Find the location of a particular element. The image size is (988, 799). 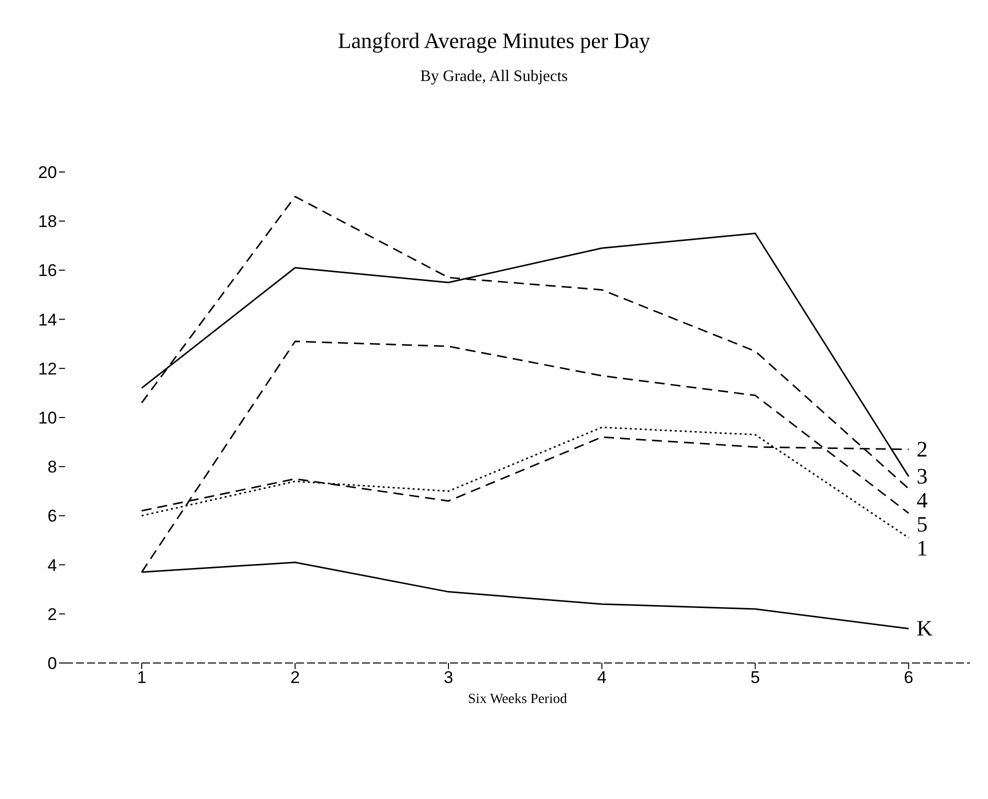

x-tick-label: 4 is located at coordinates (602, 678).